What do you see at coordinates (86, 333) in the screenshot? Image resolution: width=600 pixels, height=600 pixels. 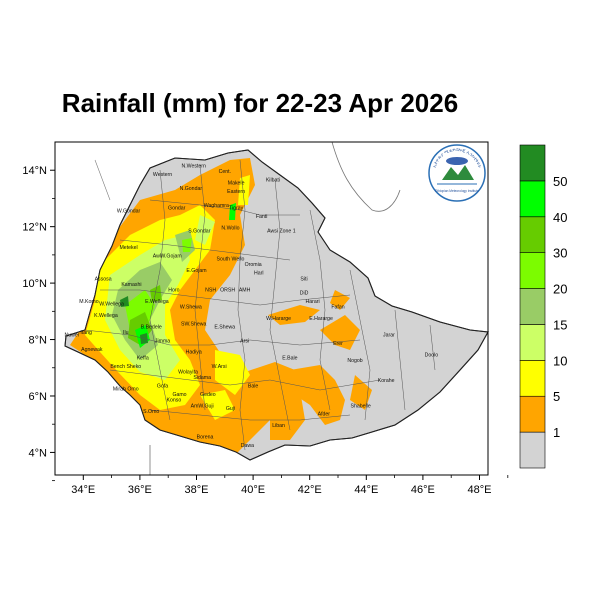 I see `zone-label: Itang` at bounding box center [86, 333].